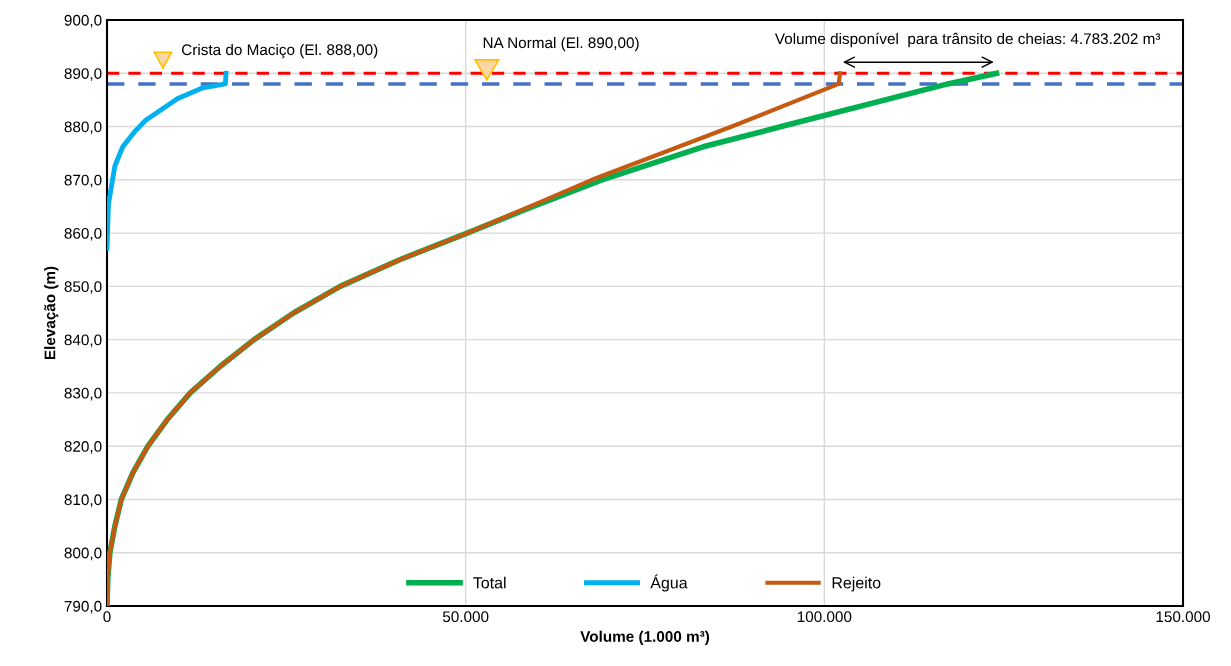 The height and width of the screenshot is (666, 1231). What do you see at coordinates (465, 617) in the screenshot?
I see `x-tick-label: 50.000` at bounding box center [465, 617].